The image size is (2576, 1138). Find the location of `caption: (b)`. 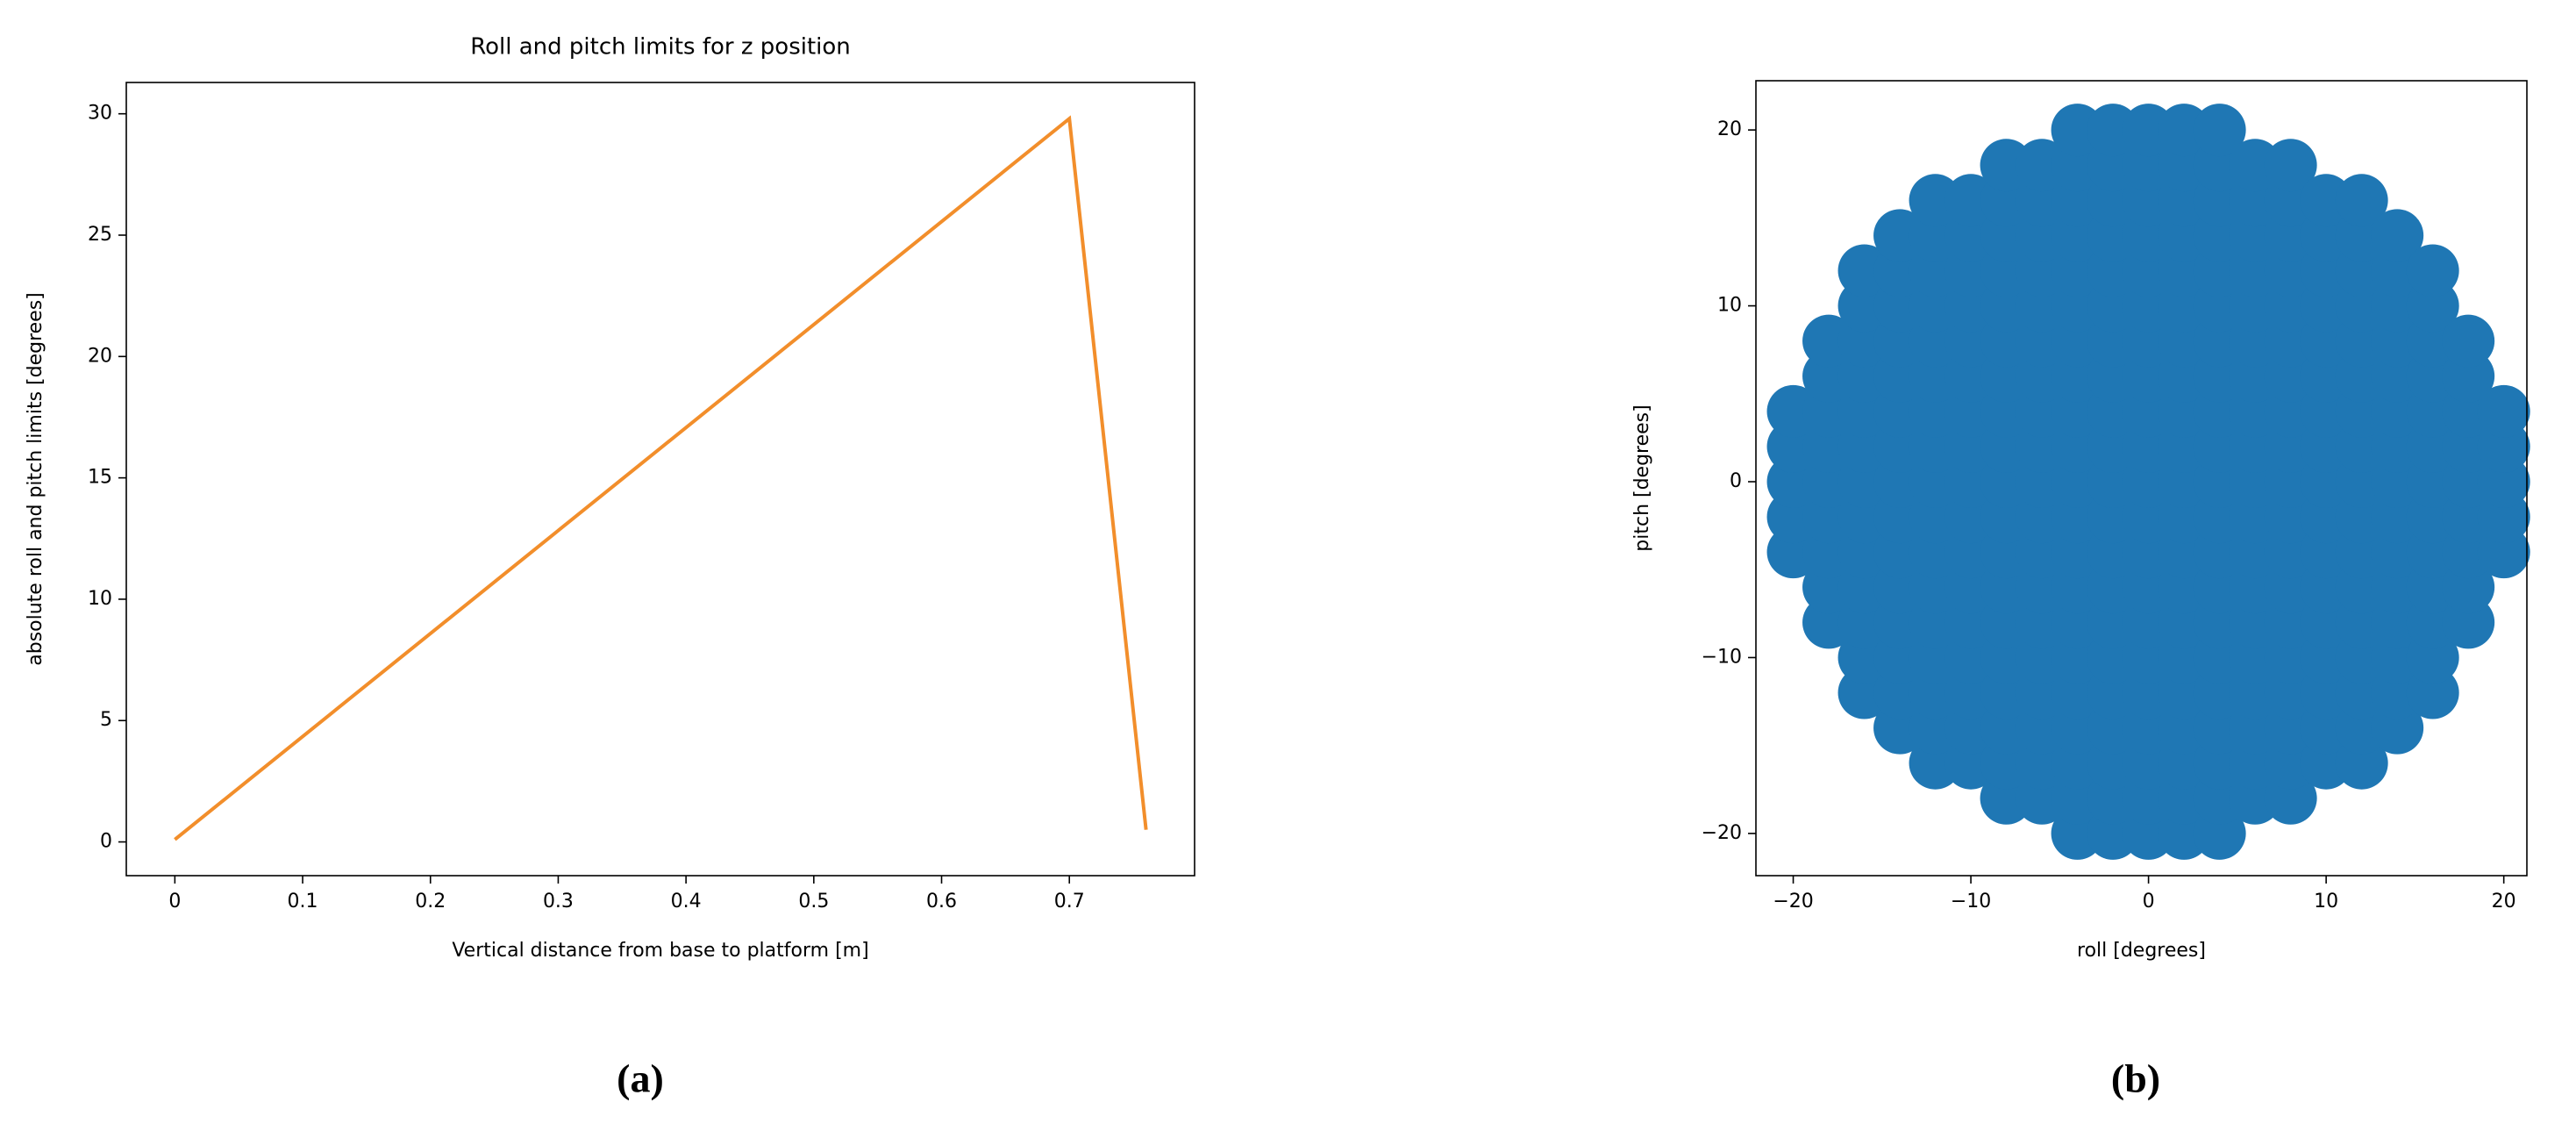

caption: (b) is located at coordinates (2136, 1078).